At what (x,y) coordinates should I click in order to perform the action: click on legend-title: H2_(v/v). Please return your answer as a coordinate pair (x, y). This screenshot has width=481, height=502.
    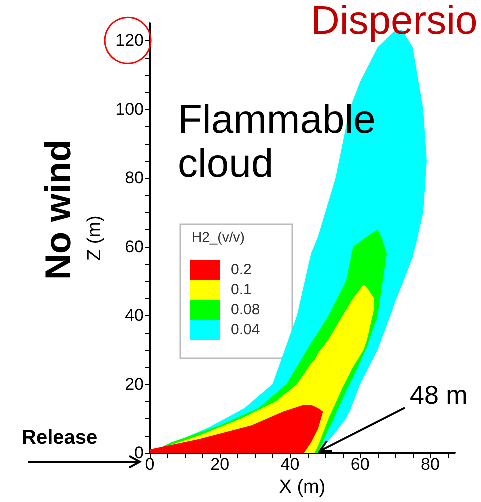
    Looking at the image, I should click on (218, 237).